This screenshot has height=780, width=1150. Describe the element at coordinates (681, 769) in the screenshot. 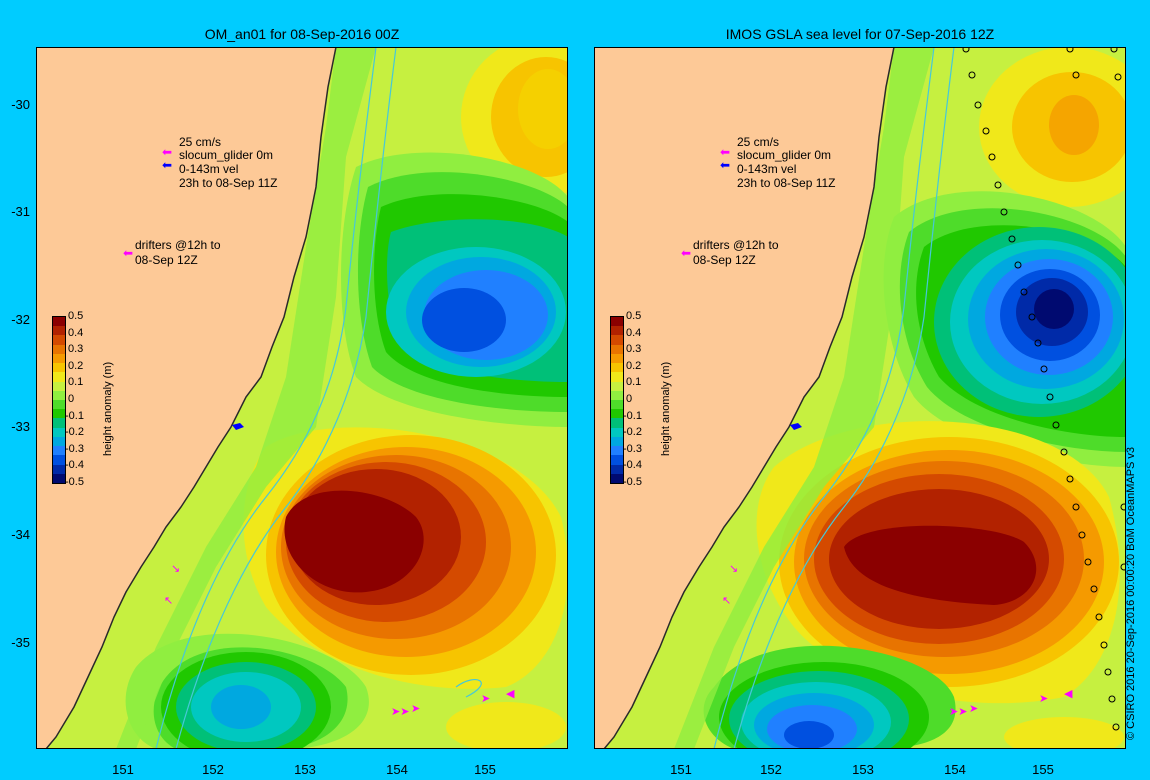

I see `x-tick-label: 151` at that location.